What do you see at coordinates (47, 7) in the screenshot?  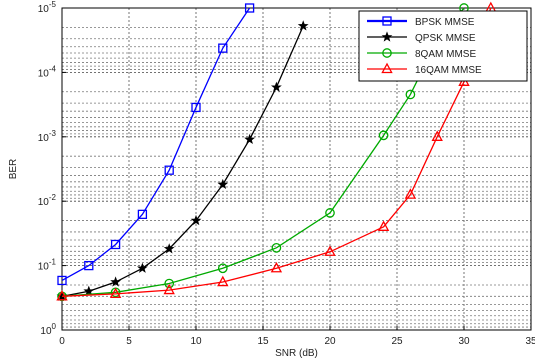 I see `y-tick-label: 10⁻⁵` at bounding box center [47, 7].